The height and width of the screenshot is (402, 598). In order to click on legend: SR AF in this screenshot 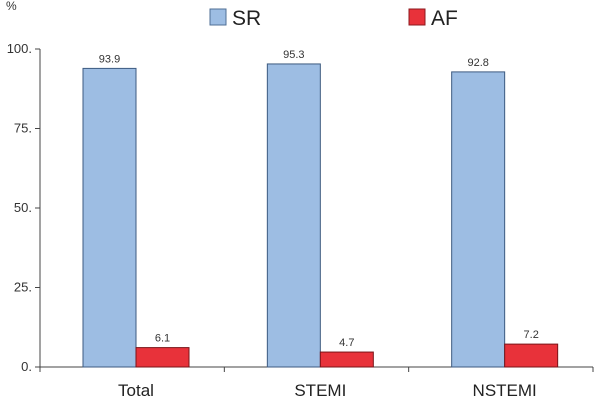, I will do `click(333, 18)`.